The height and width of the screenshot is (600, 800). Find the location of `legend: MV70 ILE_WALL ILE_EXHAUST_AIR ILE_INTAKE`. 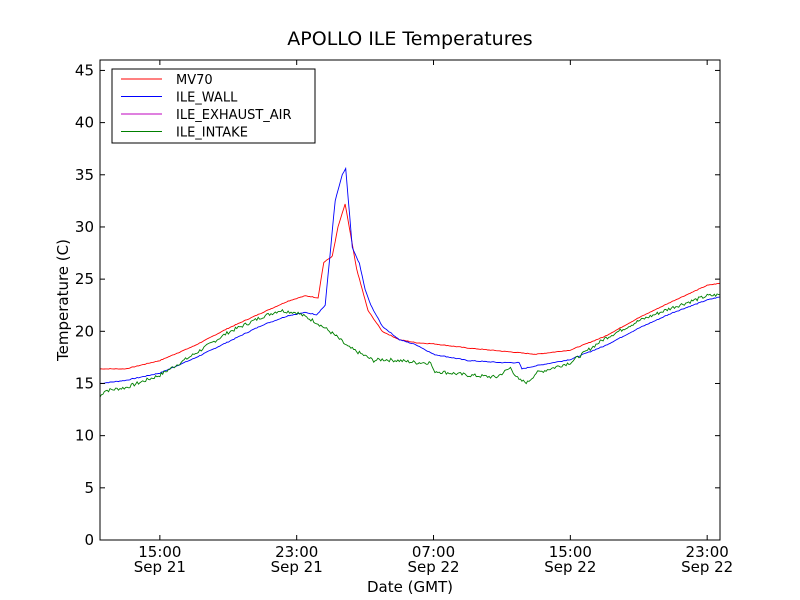

legend: MV70 ILE_WALL ILE_EXHAUST_AIR ILE_INTAKE is located at coordinates (213, 106).